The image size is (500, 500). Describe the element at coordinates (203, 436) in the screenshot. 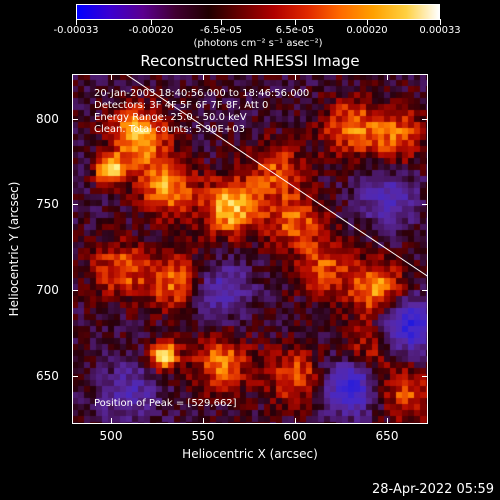

I see `x-axis-tick-label: 550` at that location.